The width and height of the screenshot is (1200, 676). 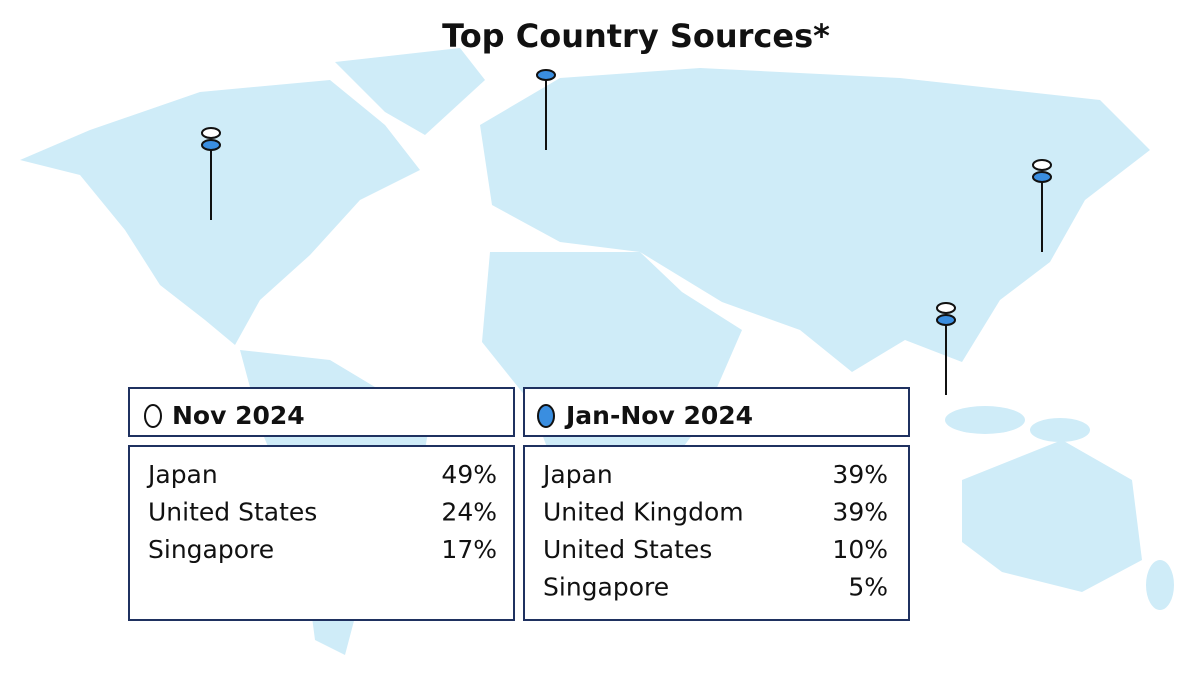 What do you see at coordinates (469, 512) in the screenshot?
I see `share-percent: 24%` at bounding box center [469, 512].